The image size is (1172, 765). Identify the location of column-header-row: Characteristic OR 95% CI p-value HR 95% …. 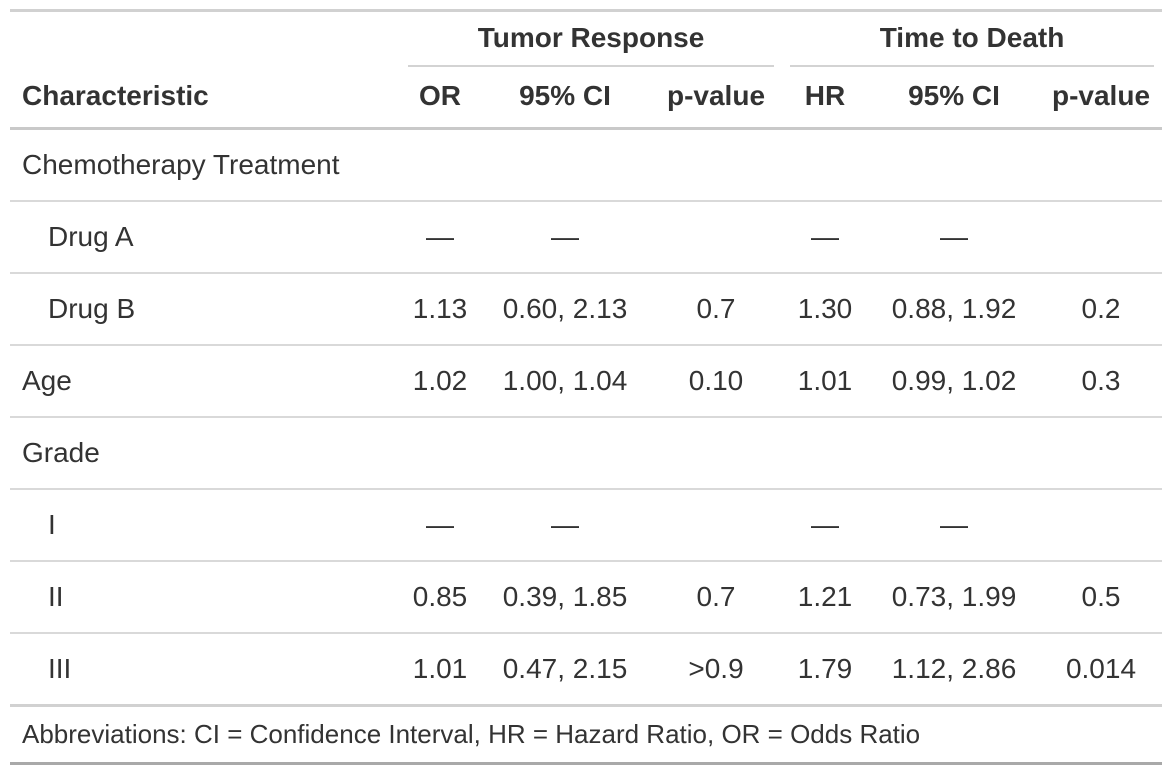
(586, 98).